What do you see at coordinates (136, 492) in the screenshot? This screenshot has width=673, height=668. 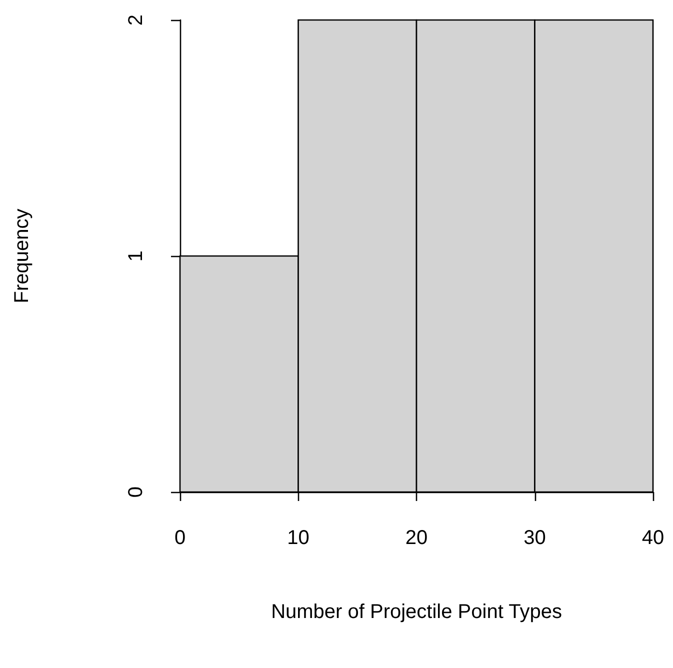 I see `y-tick-label: 0` at bounding box center [136, 492].